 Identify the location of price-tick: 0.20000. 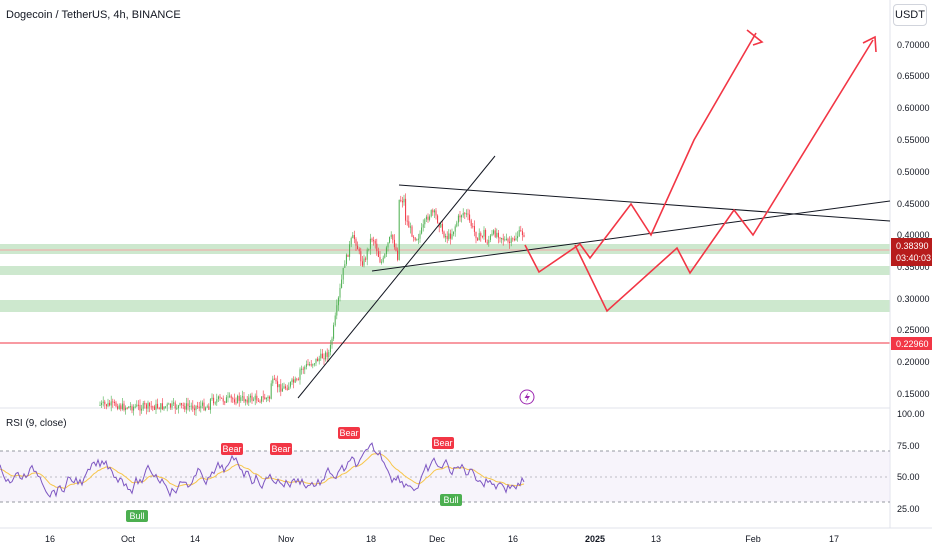
(913, 362).